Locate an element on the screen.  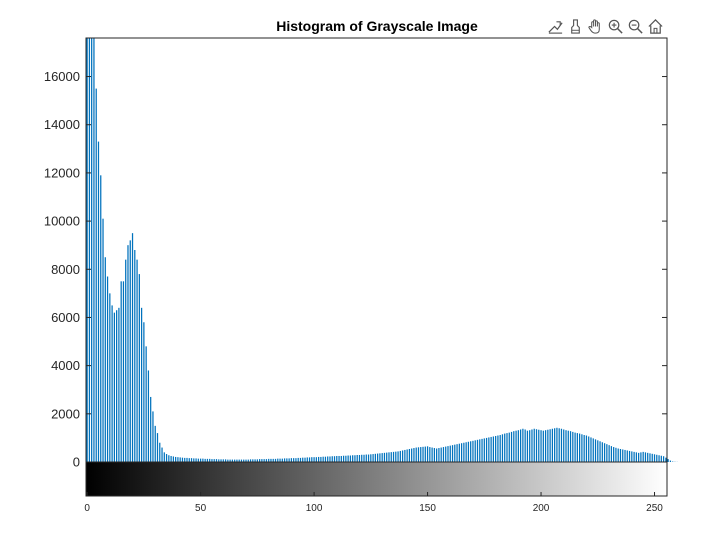
x-tick-label: 100 is located at coordinates (314, 508).